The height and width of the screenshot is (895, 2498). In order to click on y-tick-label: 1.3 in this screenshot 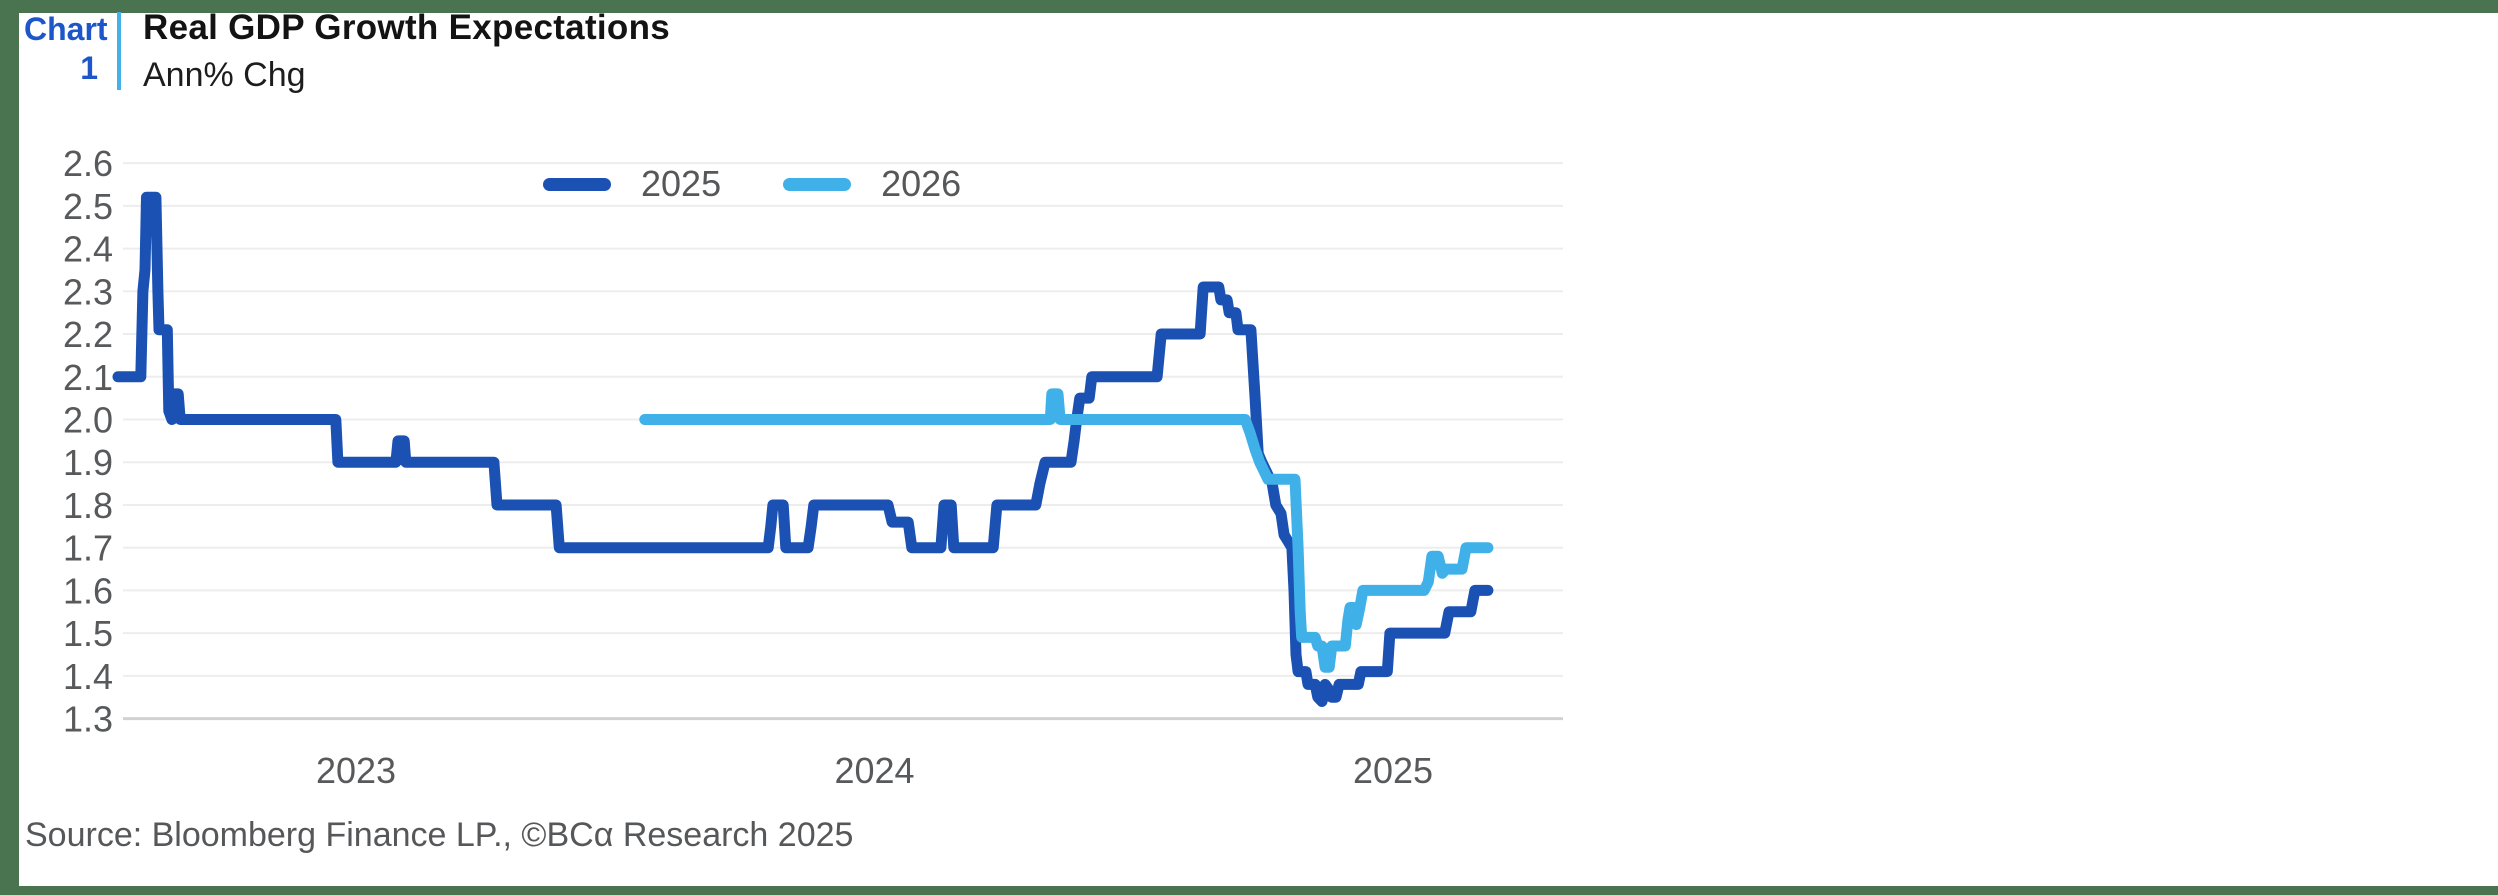, I will do `click(88, 719)`.